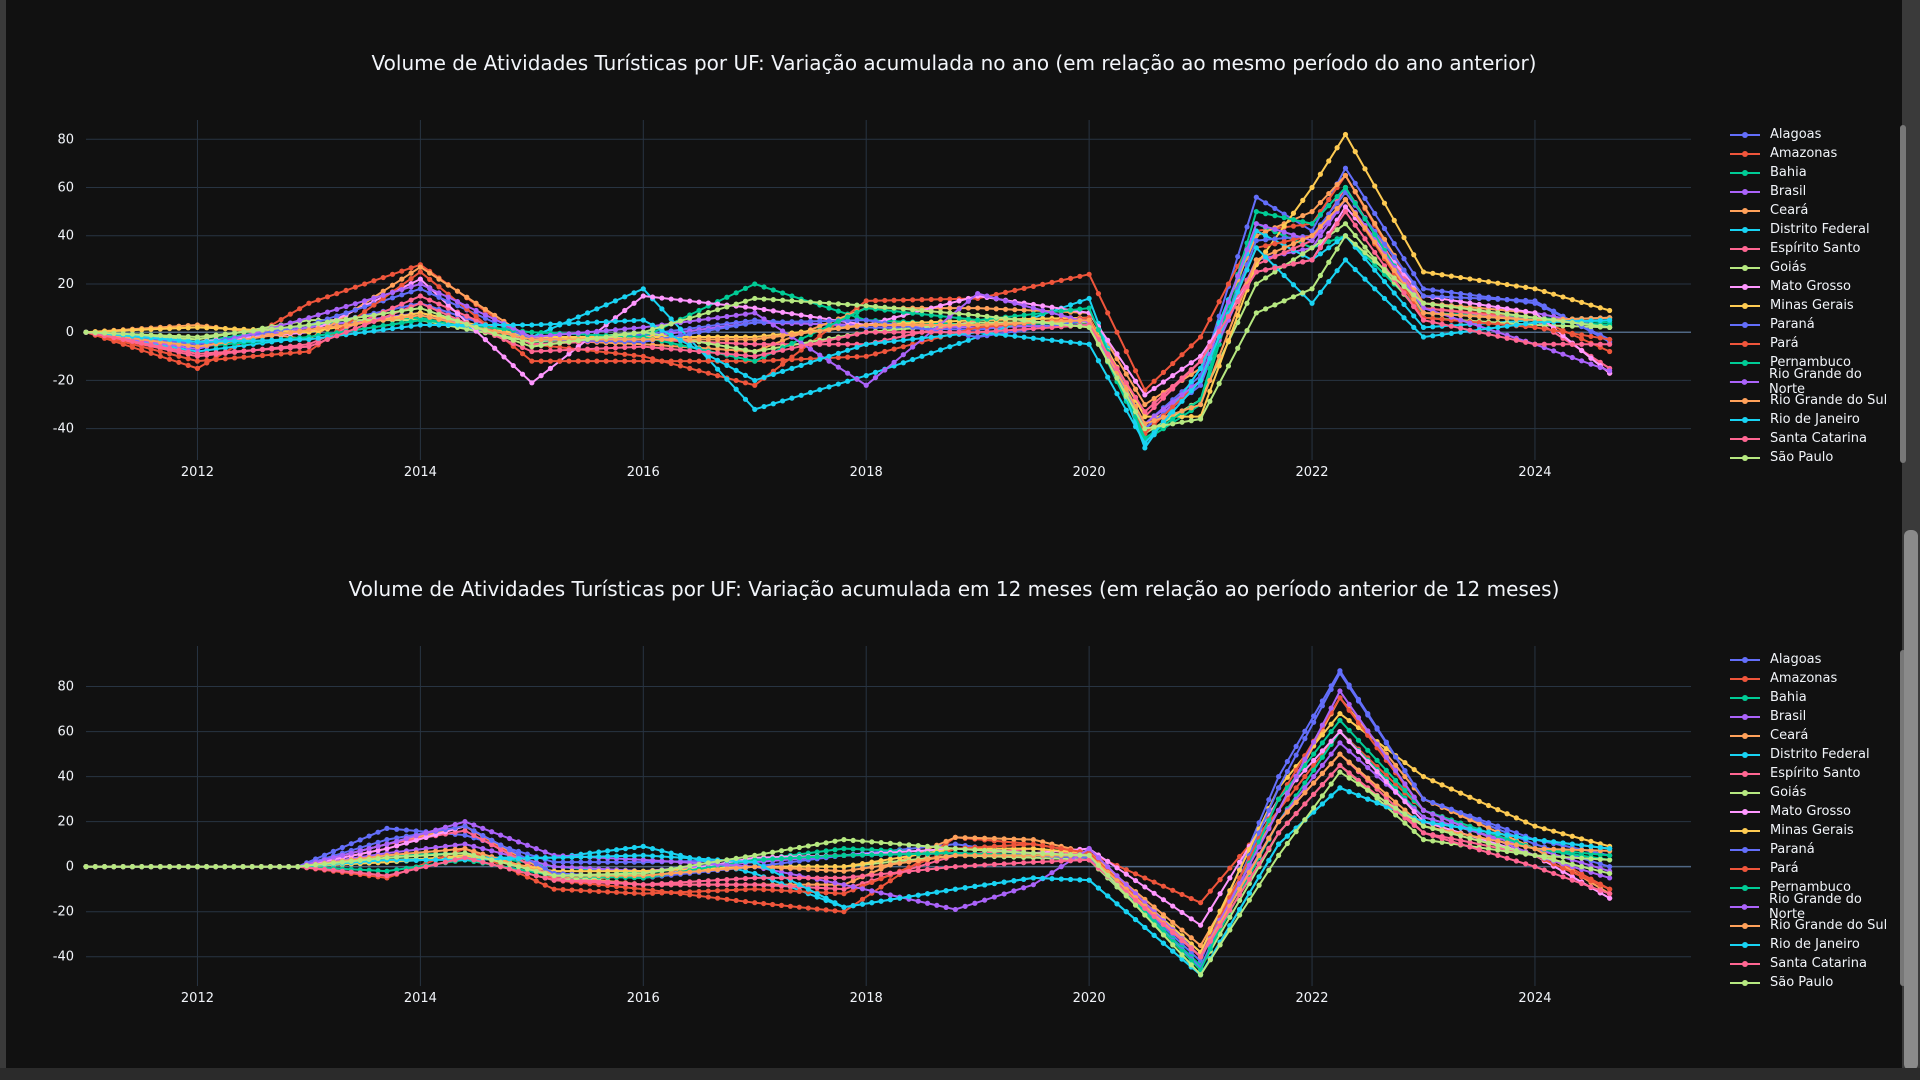  Describe the element at coordinates (1813, 343) in the screenshot. I see `legend-item: Pará` at that location.